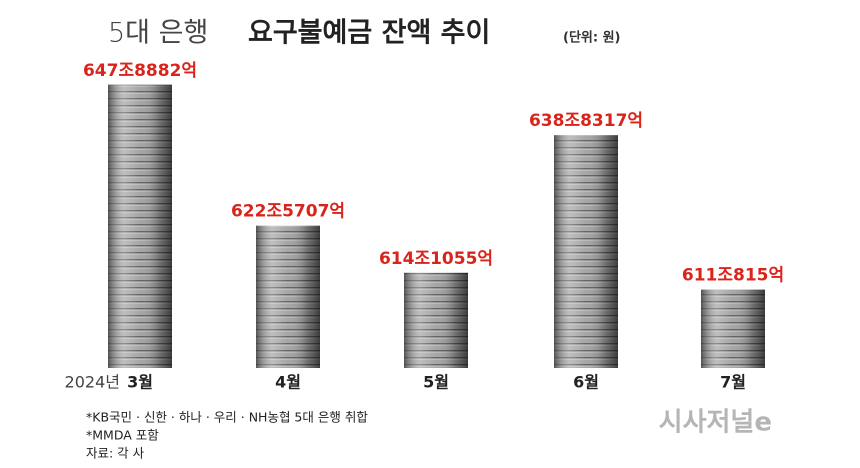 The width and height of the screenshot is (860, 468). Describe the element at coordinates (715, 423) in the screenshot. I see `logo: 시사저널e` at that location.